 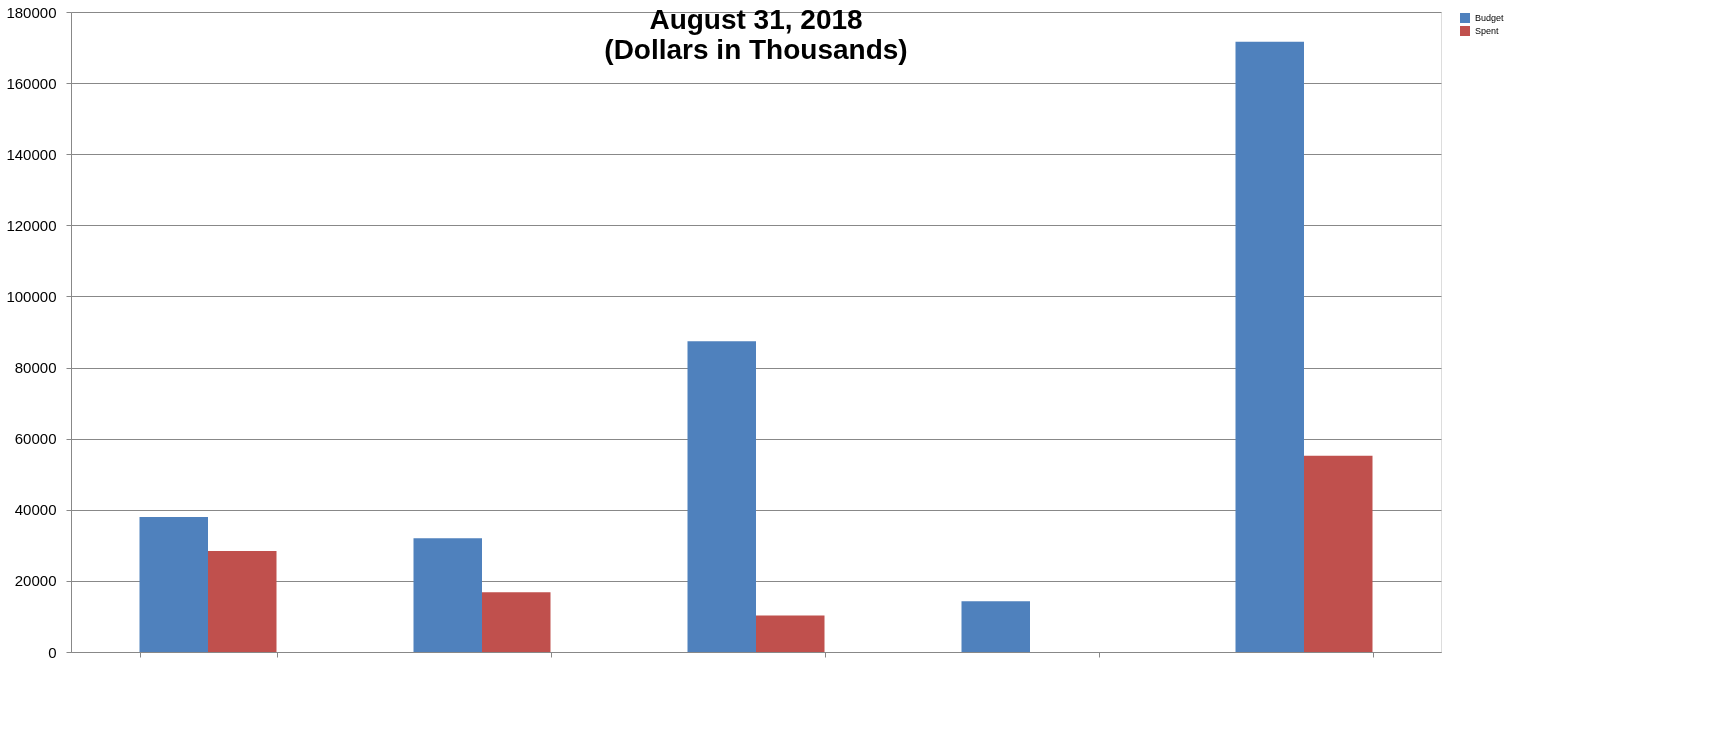 What do you see at coordinates (1487, 31) in the screenshot?
I see `legend-label: Spent` at bounding box center [1487, 31].